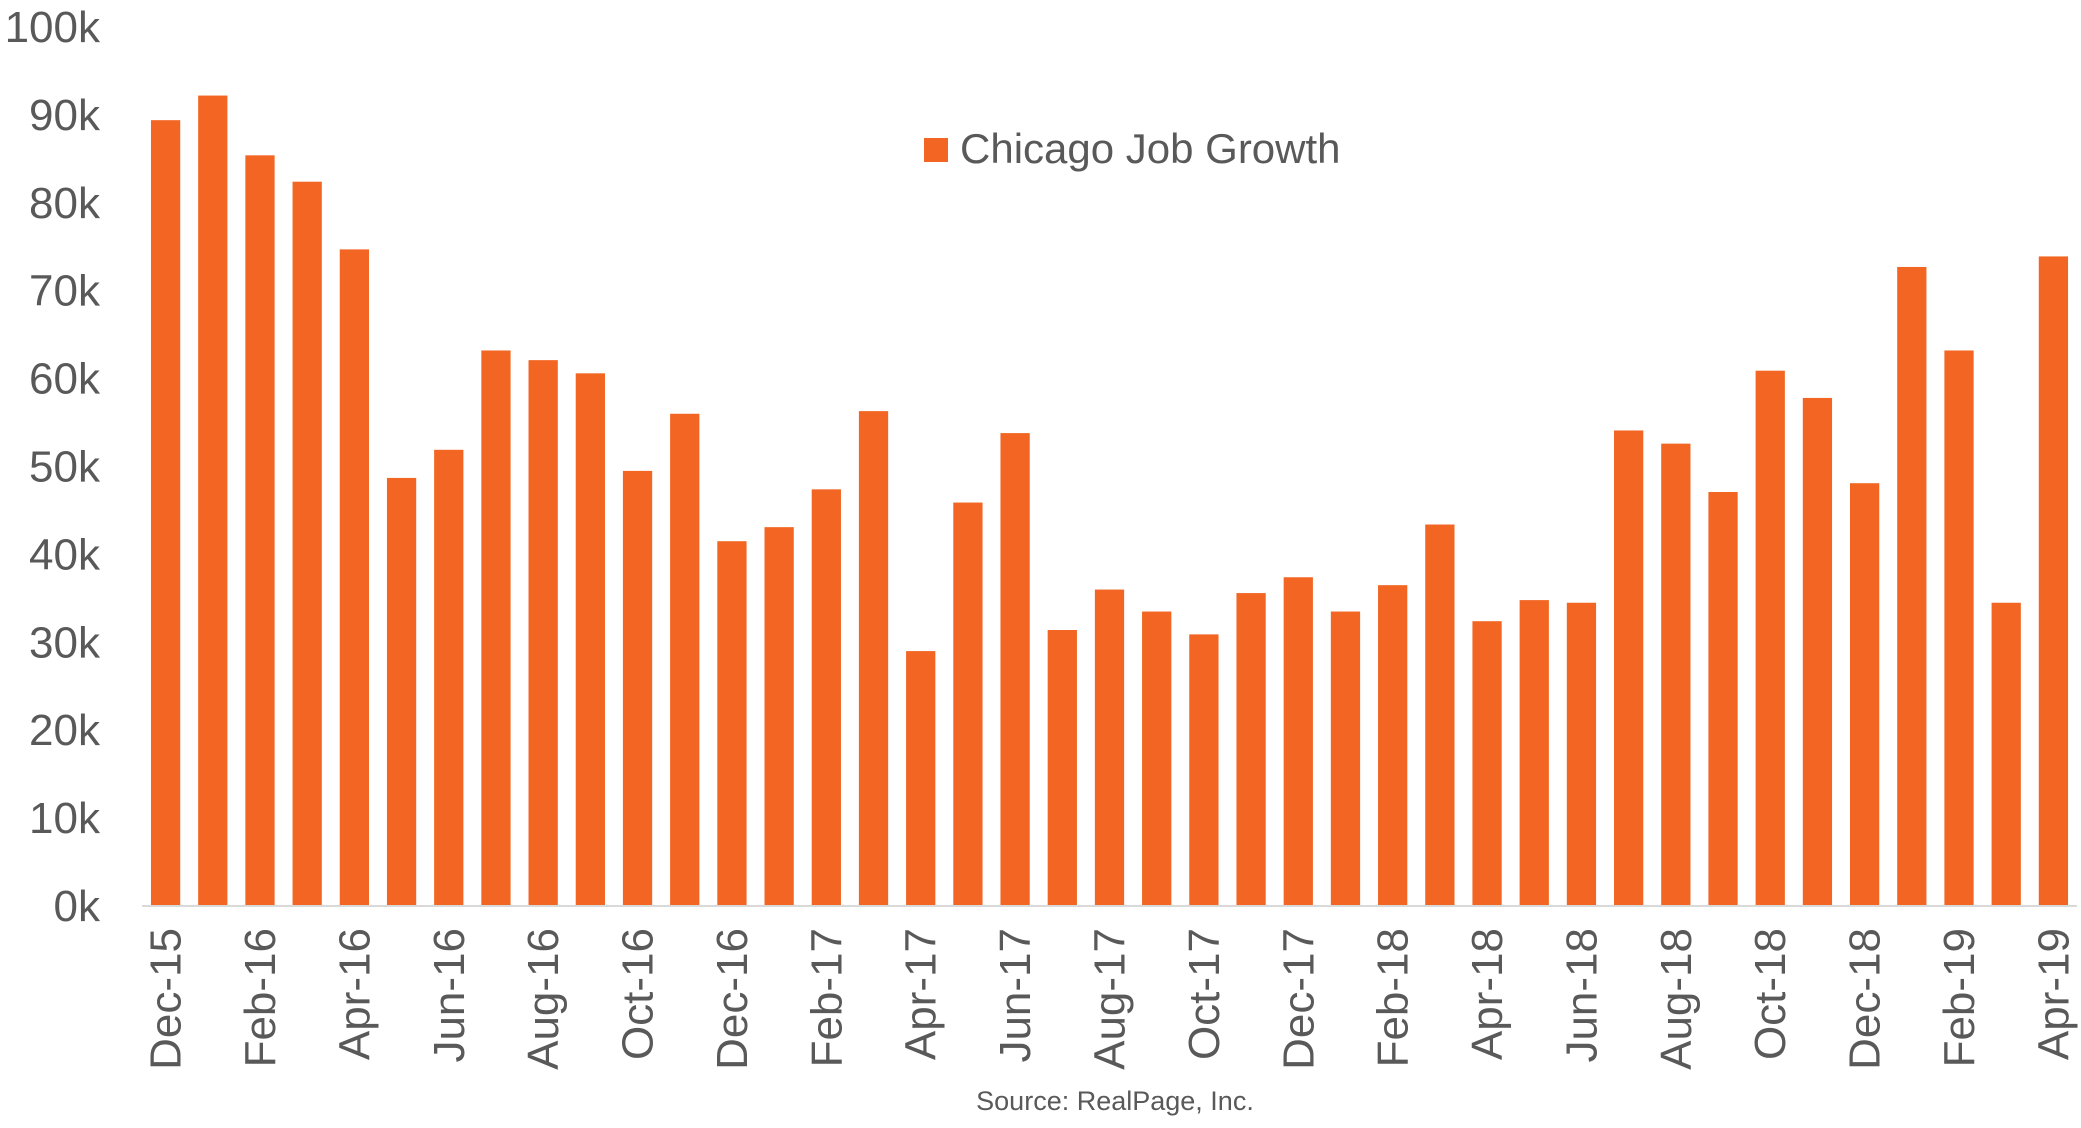  What do you see at coordinates (65, 818) in the screenshot?
I see `y-tick-label: 10k` at bounding box center [65, 818].